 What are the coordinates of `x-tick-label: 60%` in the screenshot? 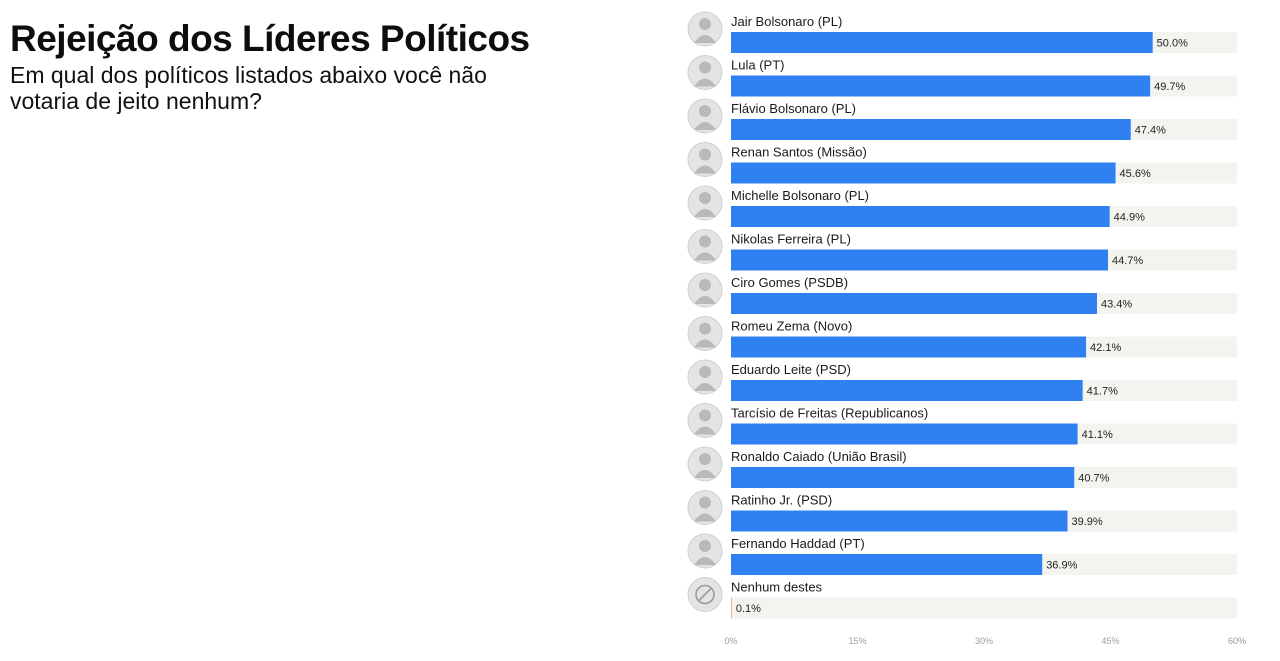 It's located at (1237, 641).